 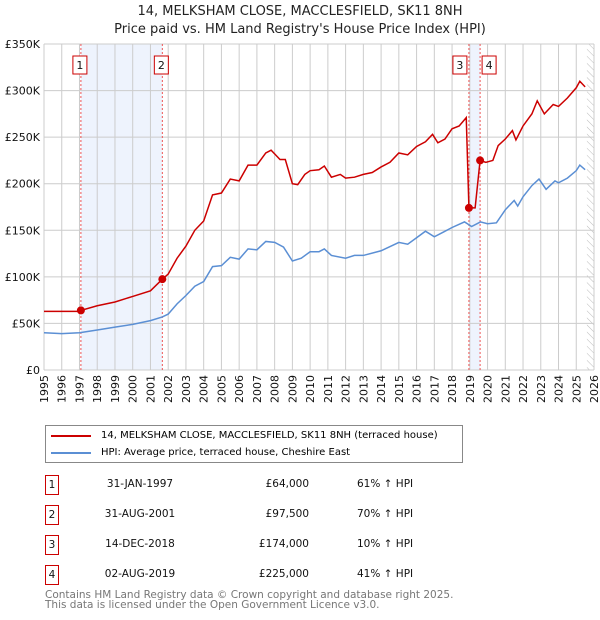 What do you see at coordinates (505, 389) in the screenshot?
I see `x-tick-label: 2021` at bounding box center [505, 389].